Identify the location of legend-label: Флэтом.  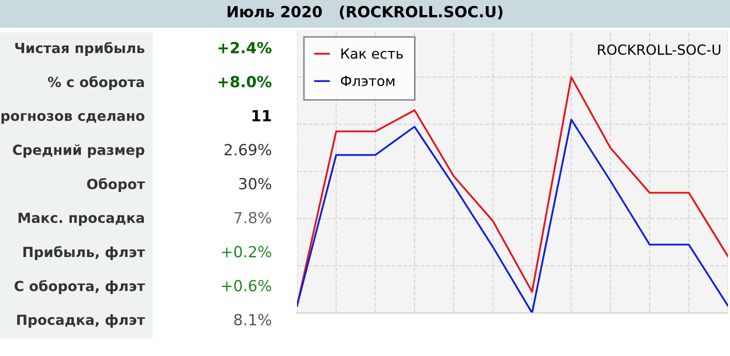
(367, 81).